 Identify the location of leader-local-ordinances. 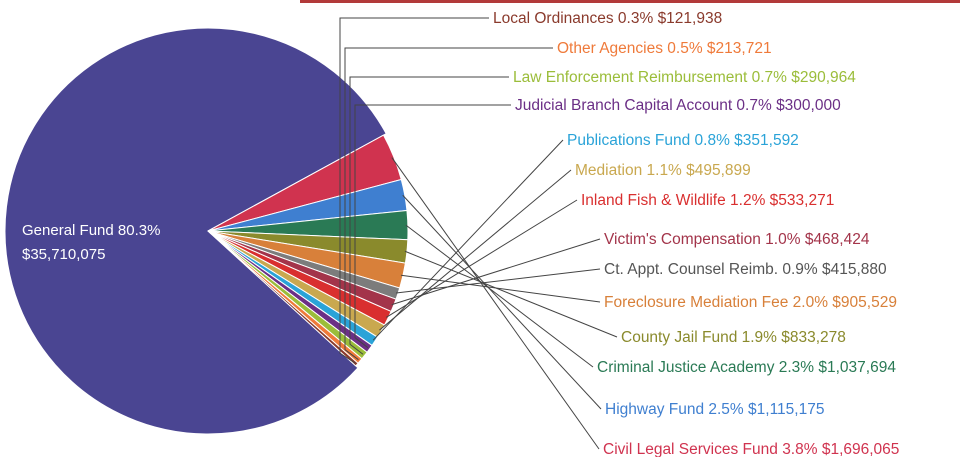
(414, 190).